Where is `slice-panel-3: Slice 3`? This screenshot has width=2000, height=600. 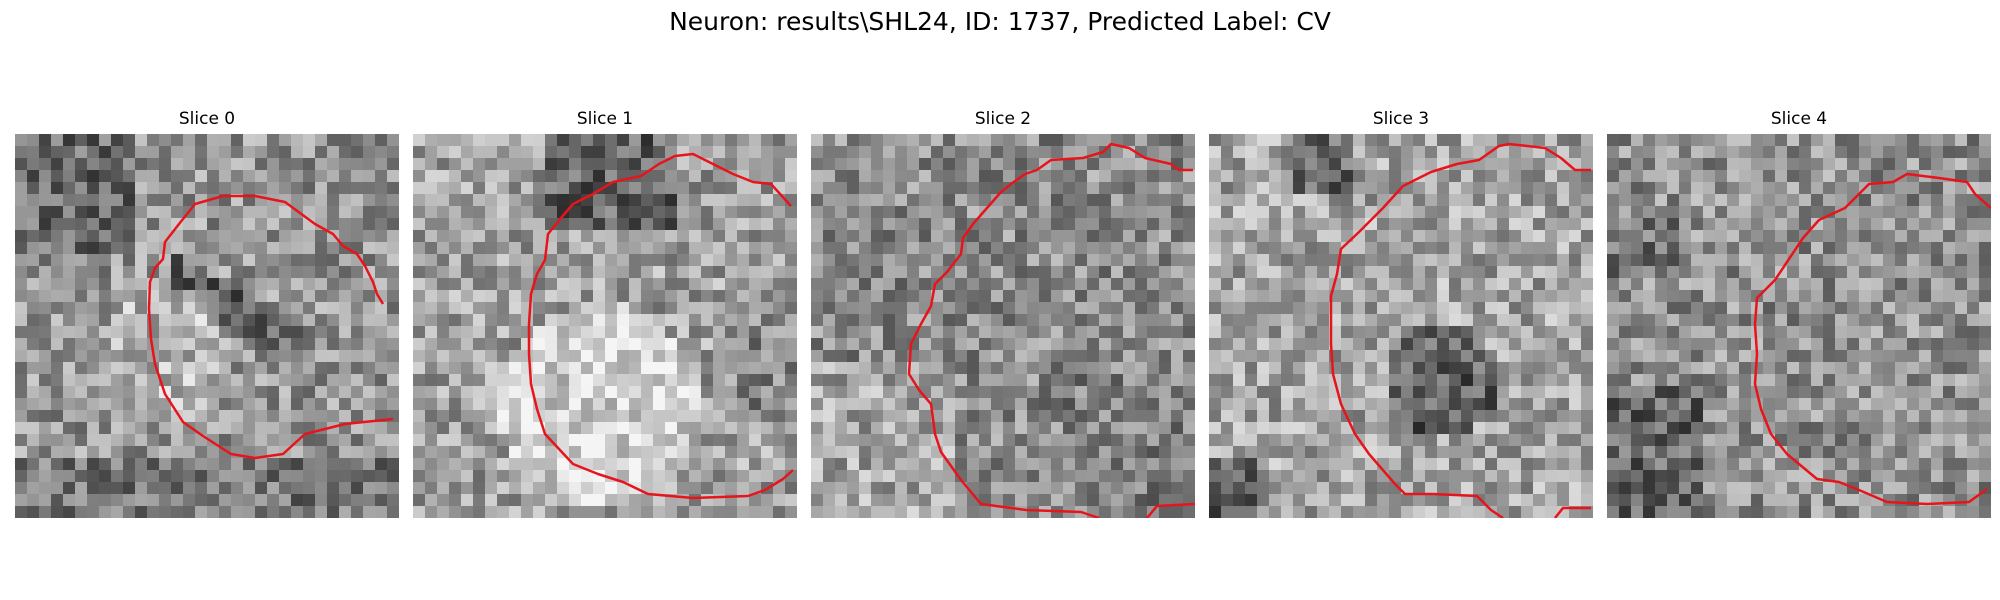 slice-panel-3: Slice 3 is located at coordinates (1401, 313).